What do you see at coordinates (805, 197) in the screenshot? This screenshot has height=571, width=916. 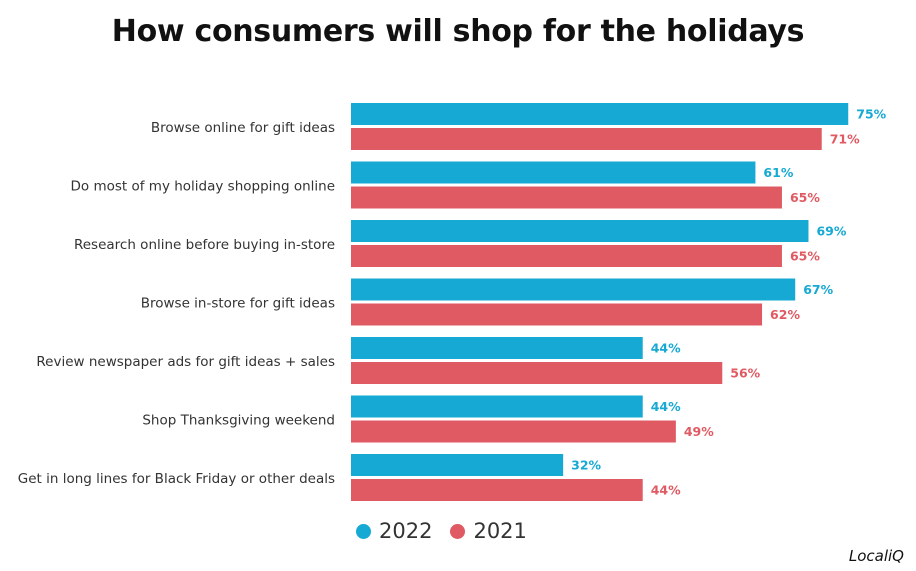 I see `value-label-2021-cat-1: 65%` at bounding box center [805, 197].